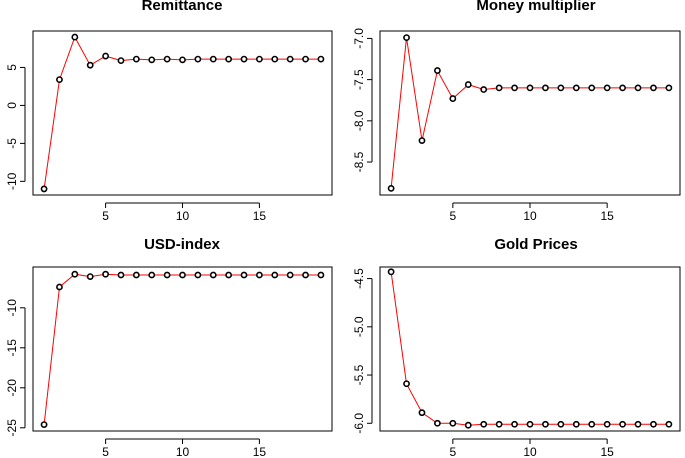 This screenshot has width=685, height=458. Describe the element at coordinates (12, 388) in the screenshot. I see `usd-index-y-tick-label: -20` at that location.